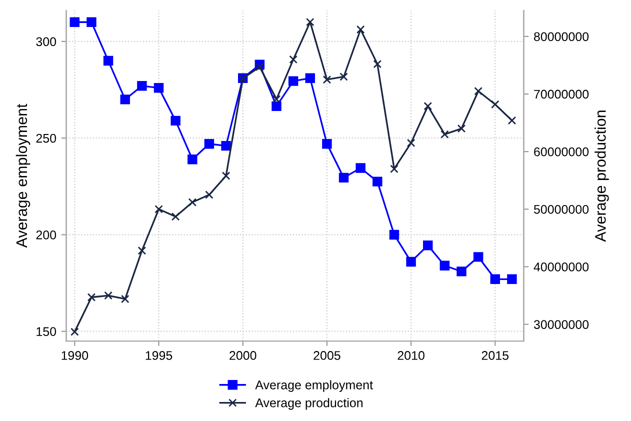 Image resolution: width=631 pixels, height=421 pixels. What do you see at coordinates (46, 138) in the screenshot?
I see `y-tick-label: 250` at bounding box center [46, 138].